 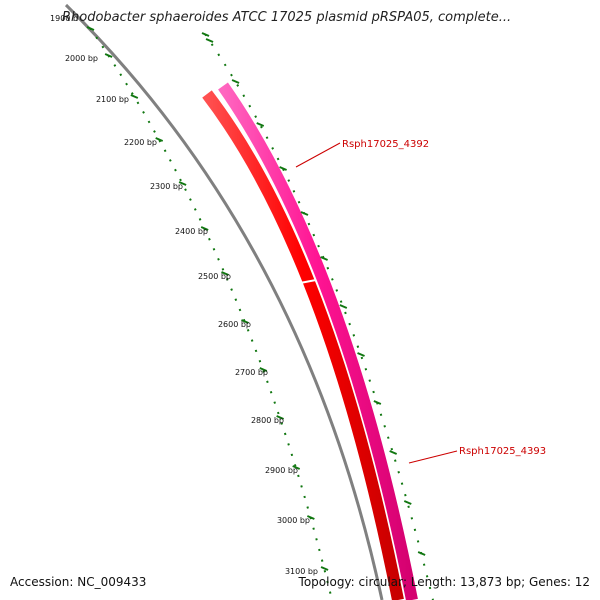 I want to click on tick-label: 2800 bp, so click(x=267, y=420).